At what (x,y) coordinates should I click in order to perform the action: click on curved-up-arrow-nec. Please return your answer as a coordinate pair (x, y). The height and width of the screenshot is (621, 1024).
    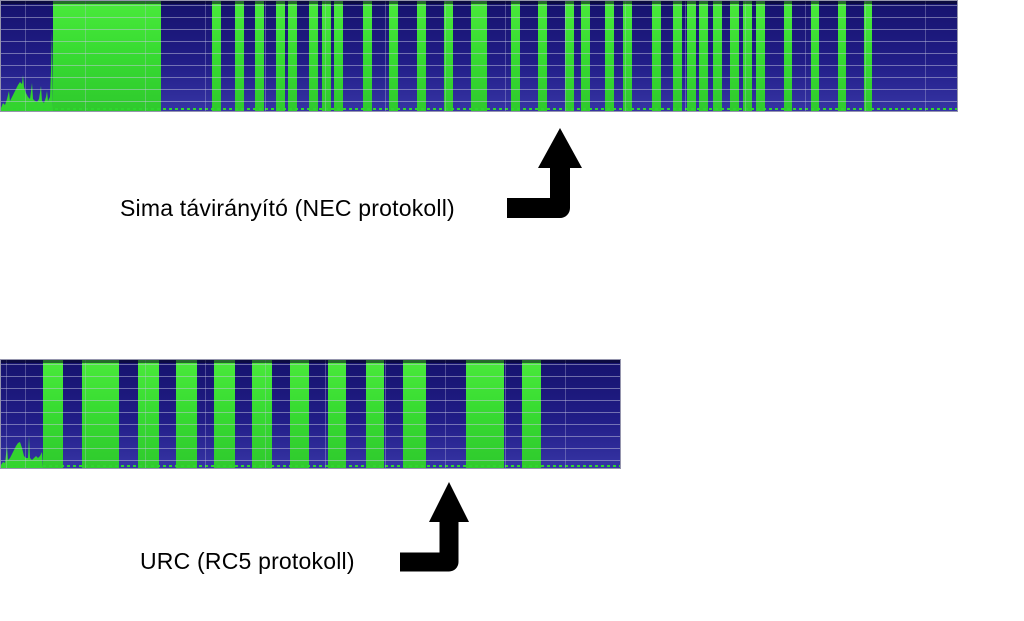
    Looking at the image, I should click on (544, 173).